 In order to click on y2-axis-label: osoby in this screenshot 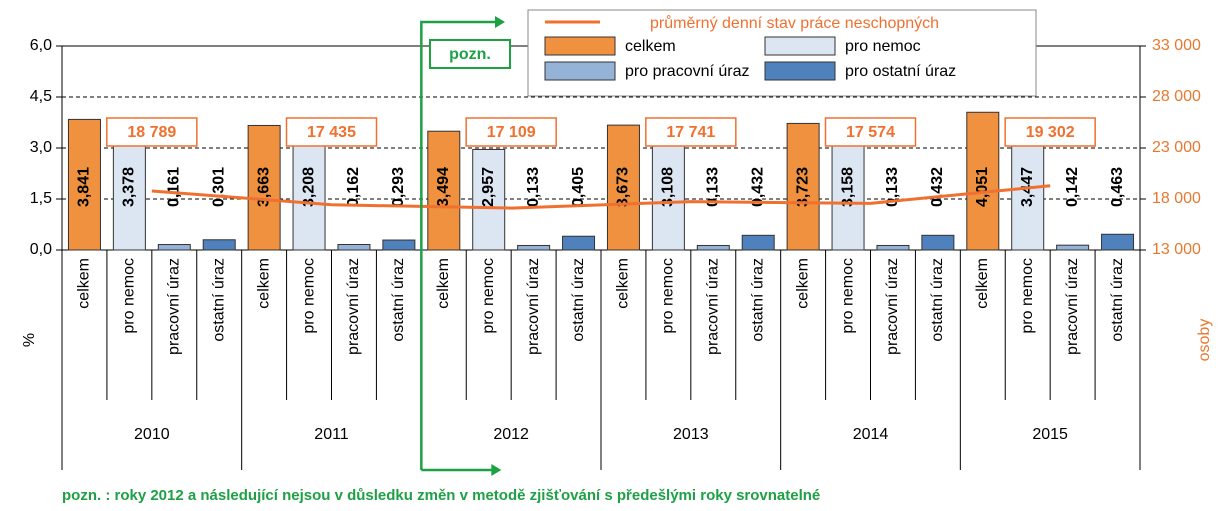, I will do `click(1204, 340)`.